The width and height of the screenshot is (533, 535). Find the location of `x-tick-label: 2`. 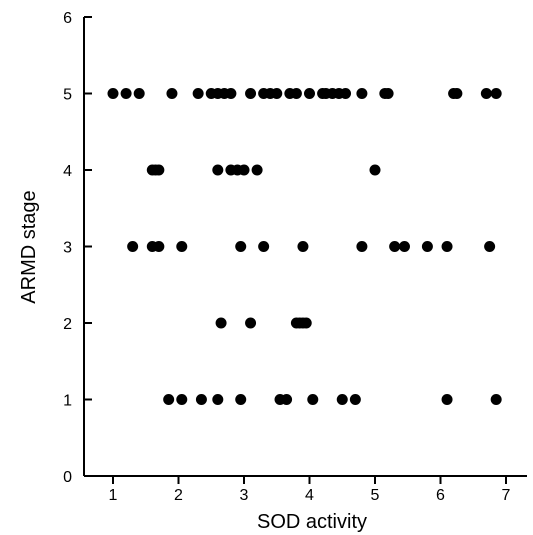

x-tick-label: 2 is located at coordinates (178, 495).